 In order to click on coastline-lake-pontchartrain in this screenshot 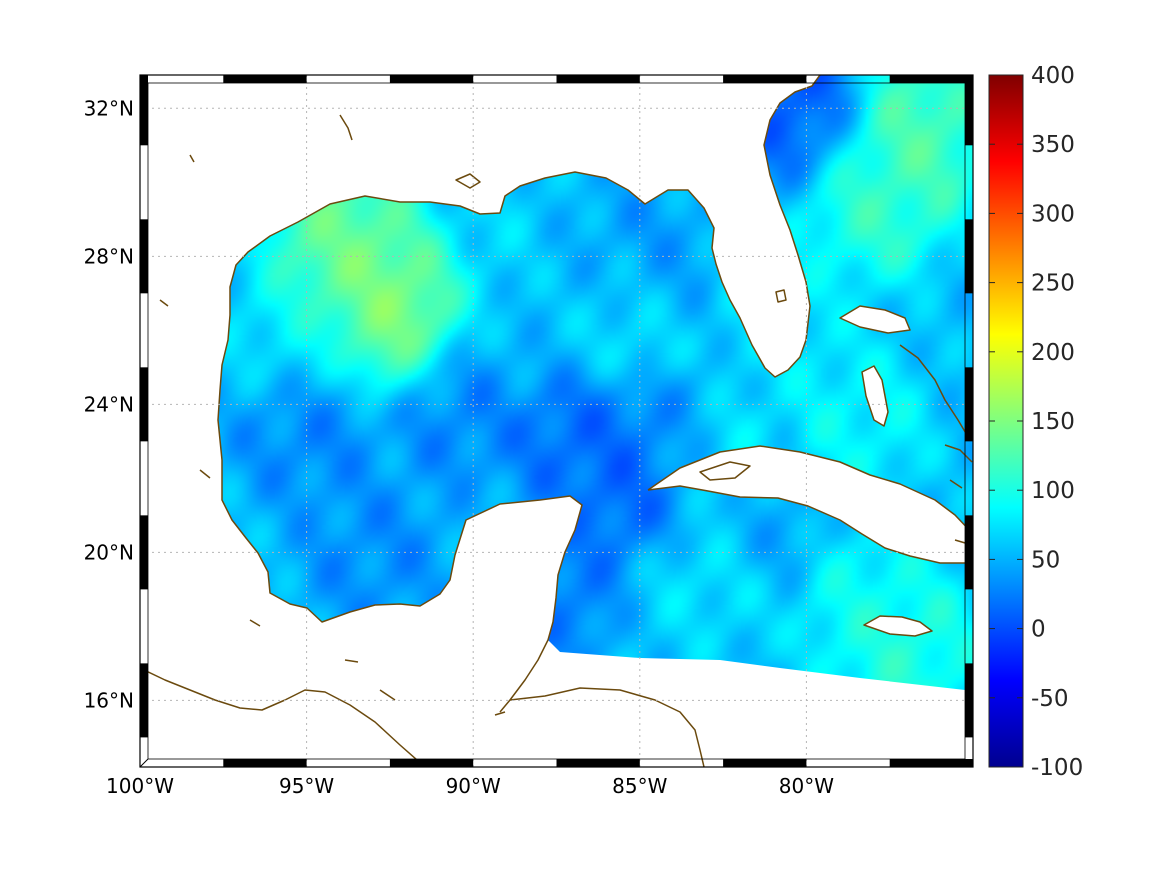, I will do `click(468, 181)`.